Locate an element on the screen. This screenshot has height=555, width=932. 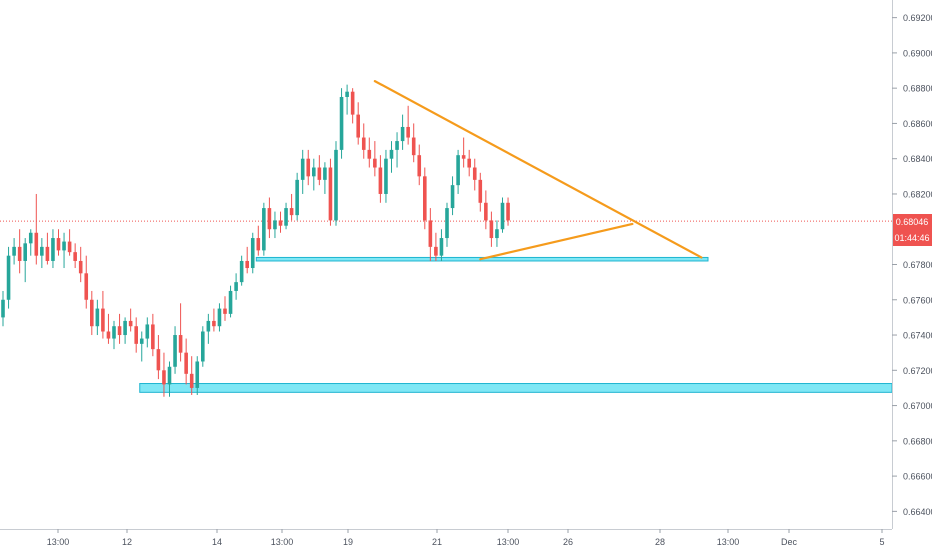
support-zone is located at coordinates (516, 388).